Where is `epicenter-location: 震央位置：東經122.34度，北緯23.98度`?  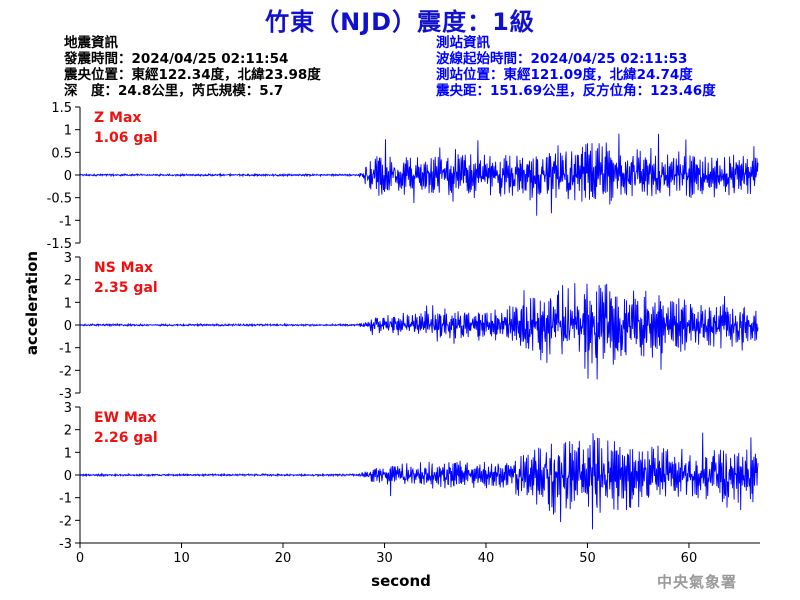
epicenter-location: 震央位置：東經122.34度，北緯23.98度 is located at coordinates (192, 75).